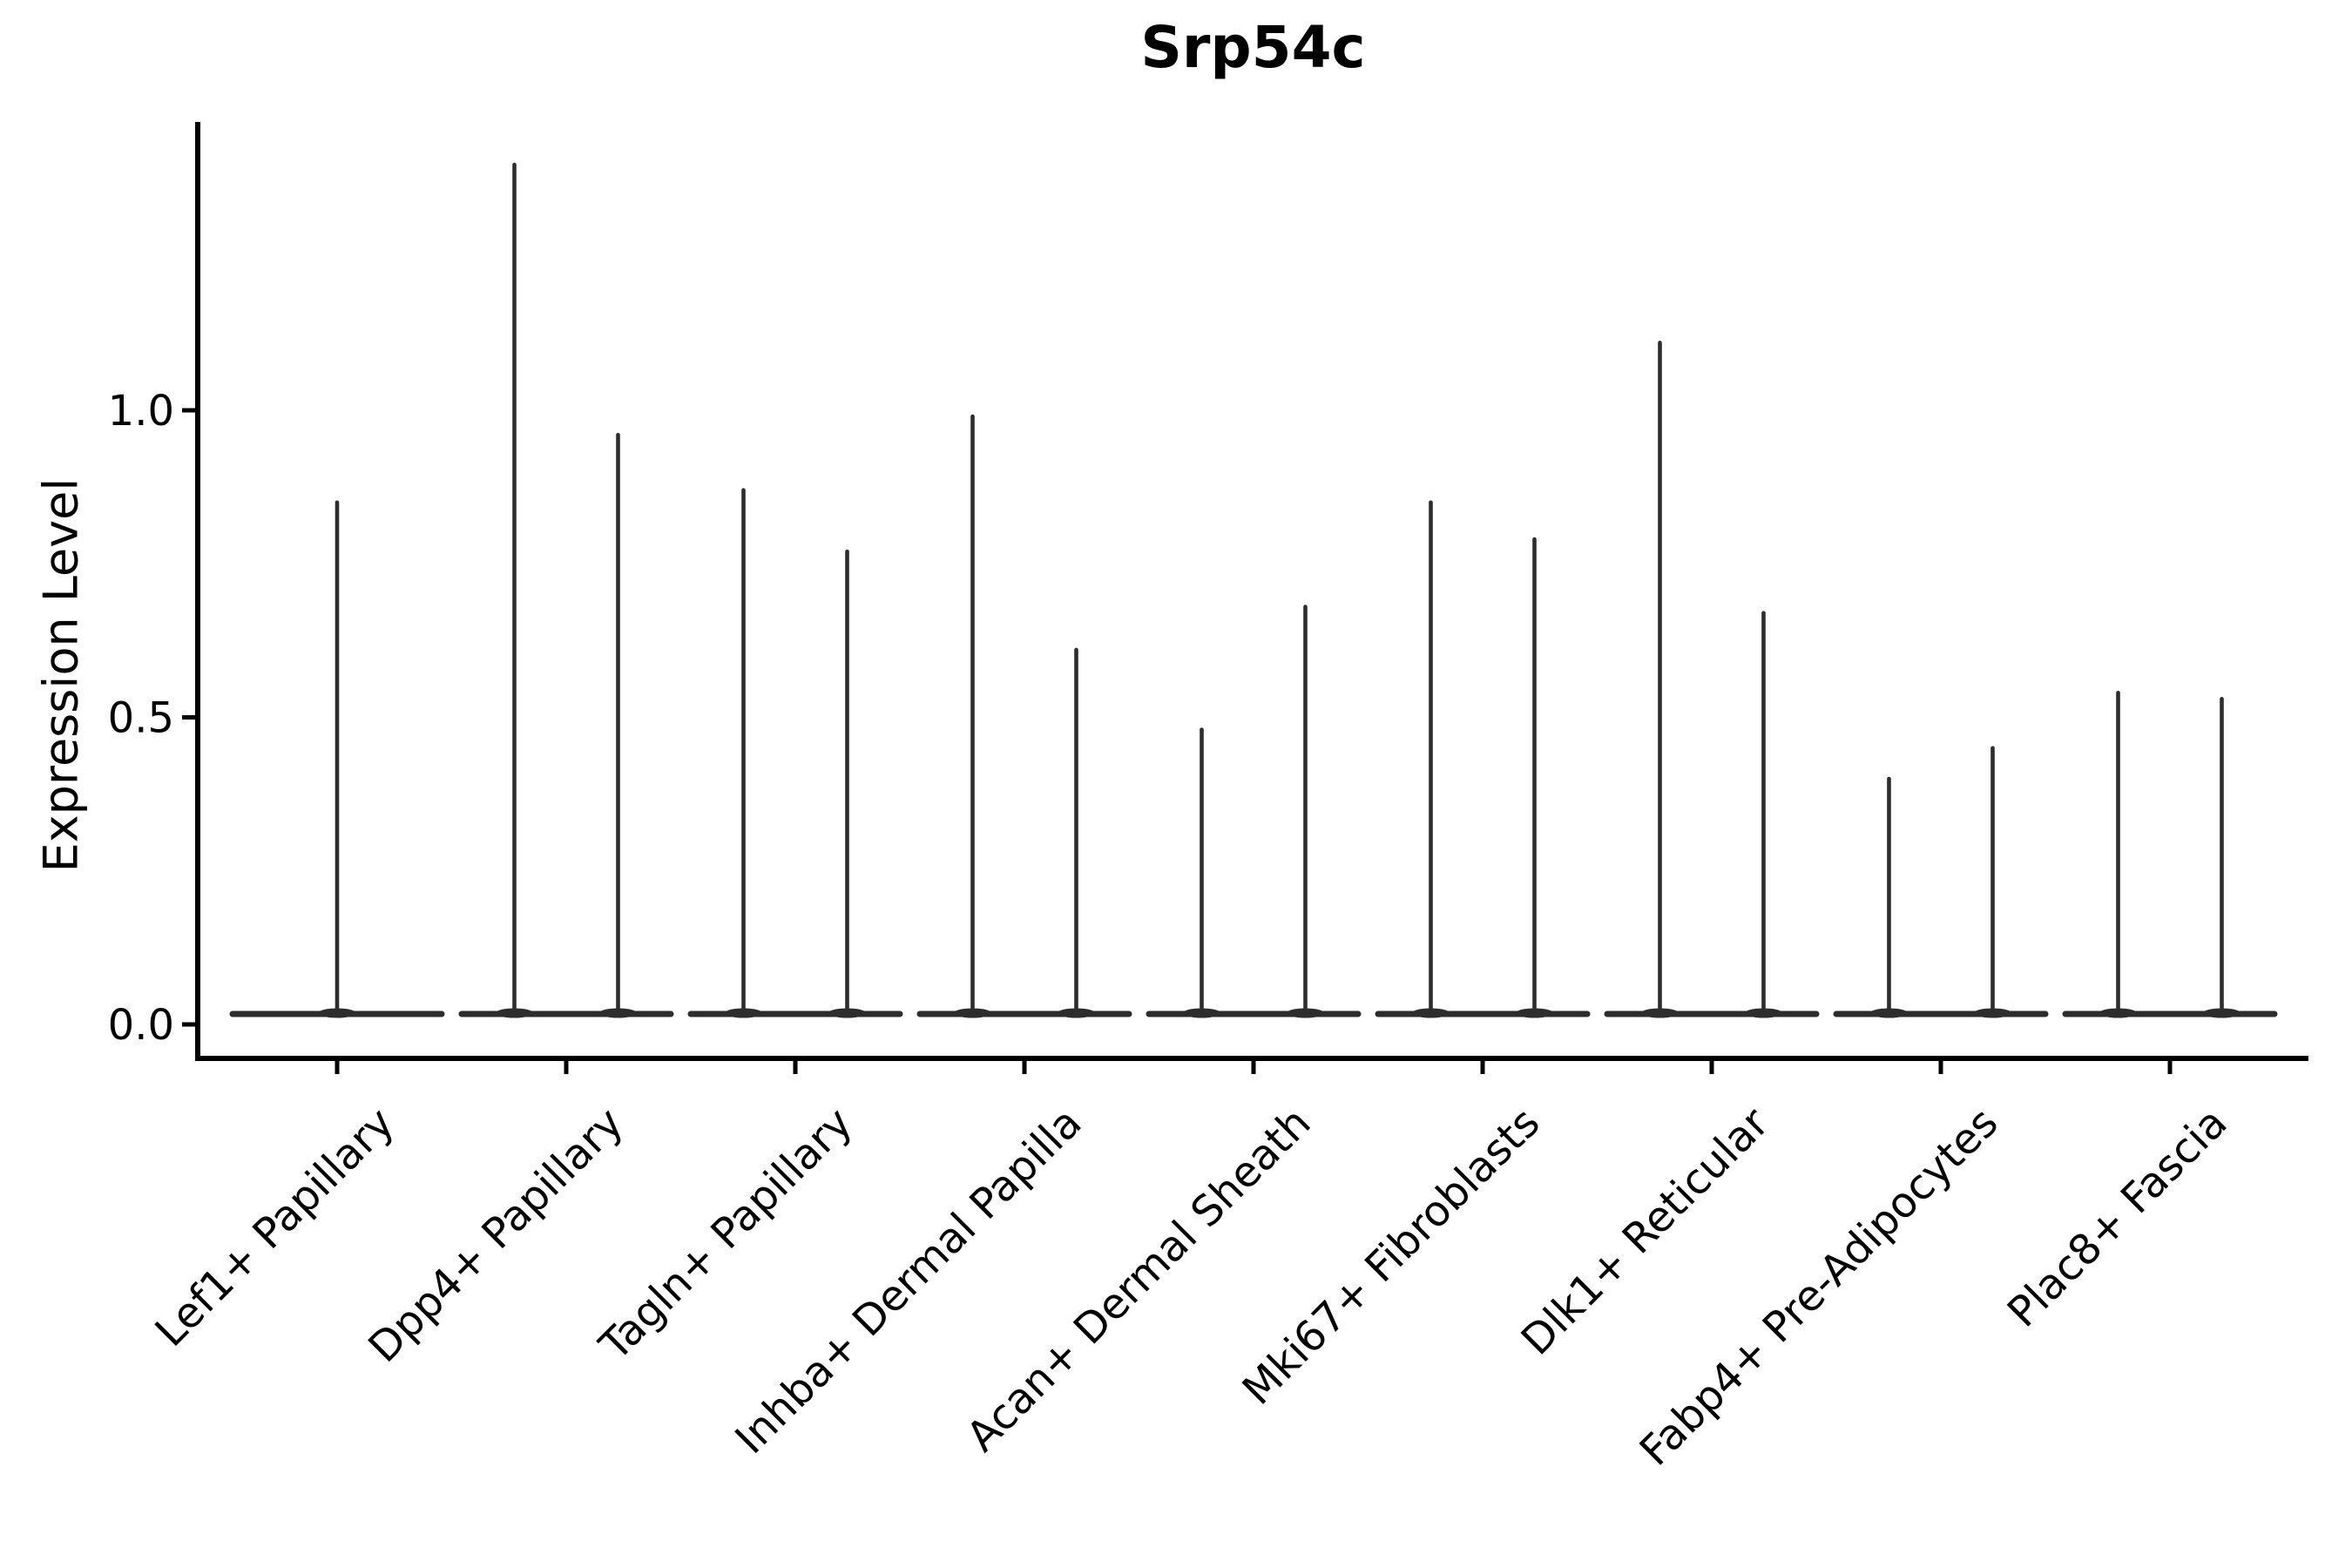 The width and height of the screenshot is (2352, 1568). I want to click on y-tick-label: 0.0, so click(141, 1025).